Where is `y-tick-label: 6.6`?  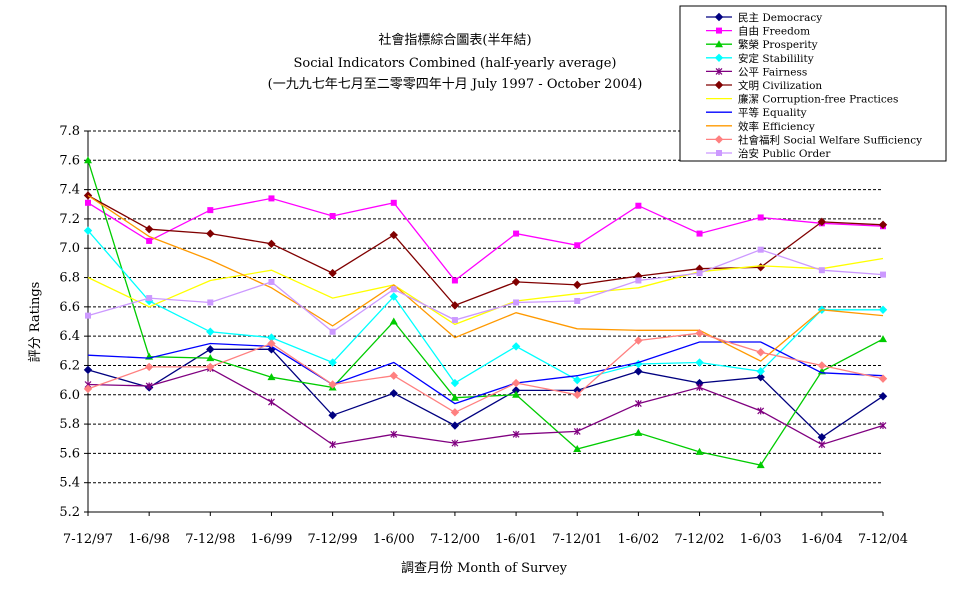 y-tick-label: 6.6 is located at coordinates (69, 307).